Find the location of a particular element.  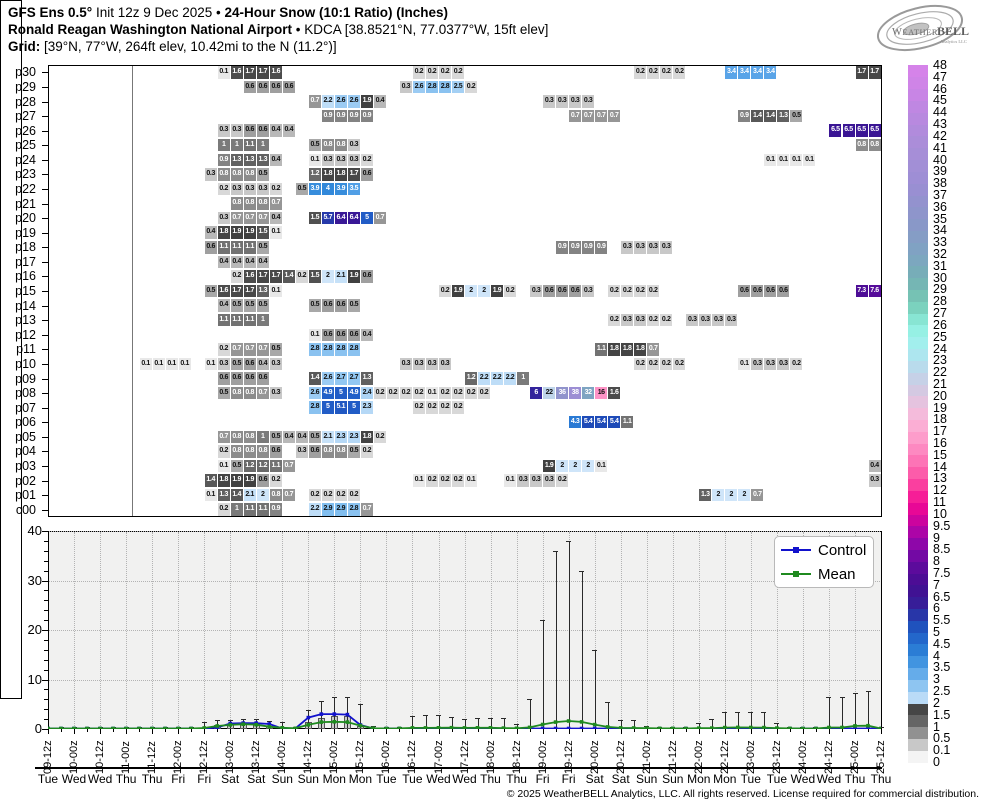

colorbar-tick-label: 0.5 is located at coordinates (942, 738).